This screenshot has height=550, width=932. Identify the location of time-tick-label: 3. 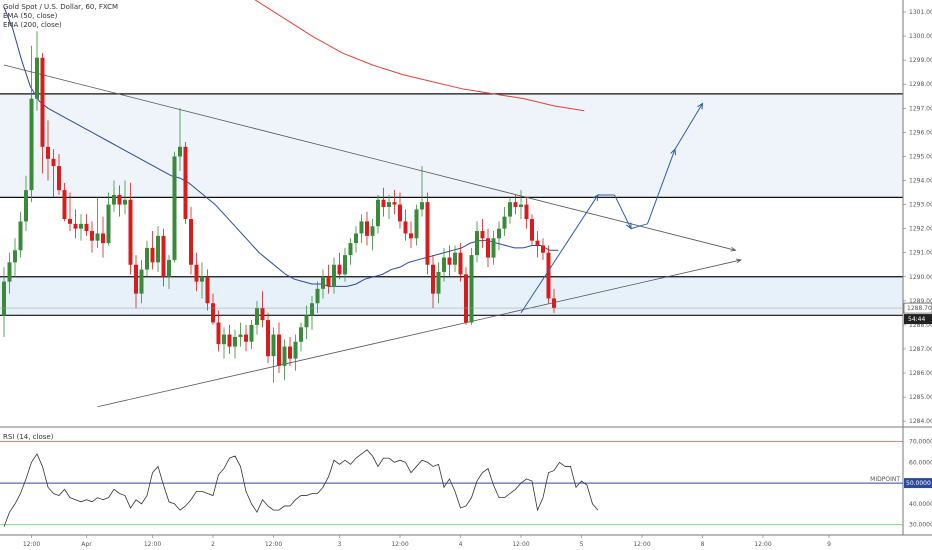
(340, 544).